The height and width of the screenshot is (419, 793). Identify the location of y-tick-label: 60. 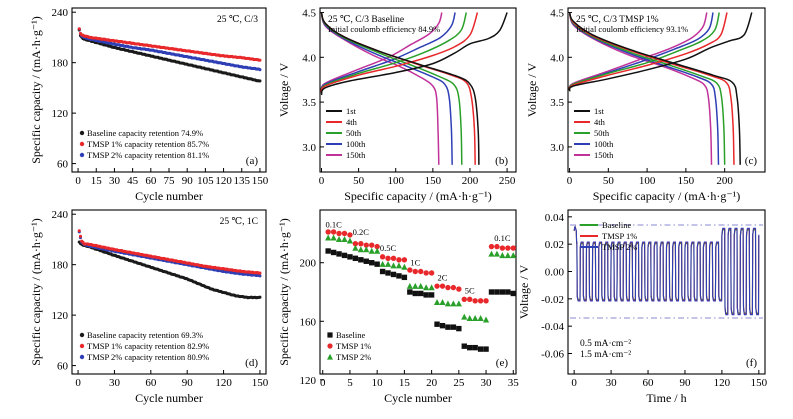
(63, 367).